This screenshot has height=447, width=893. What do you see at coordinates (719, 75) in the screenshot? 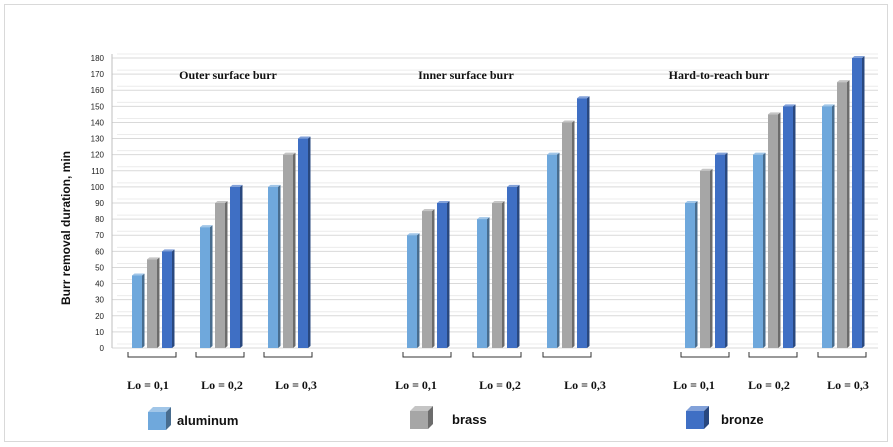
I see `group-title: Hard-to-reach burr` at bounding box center [719, 75].